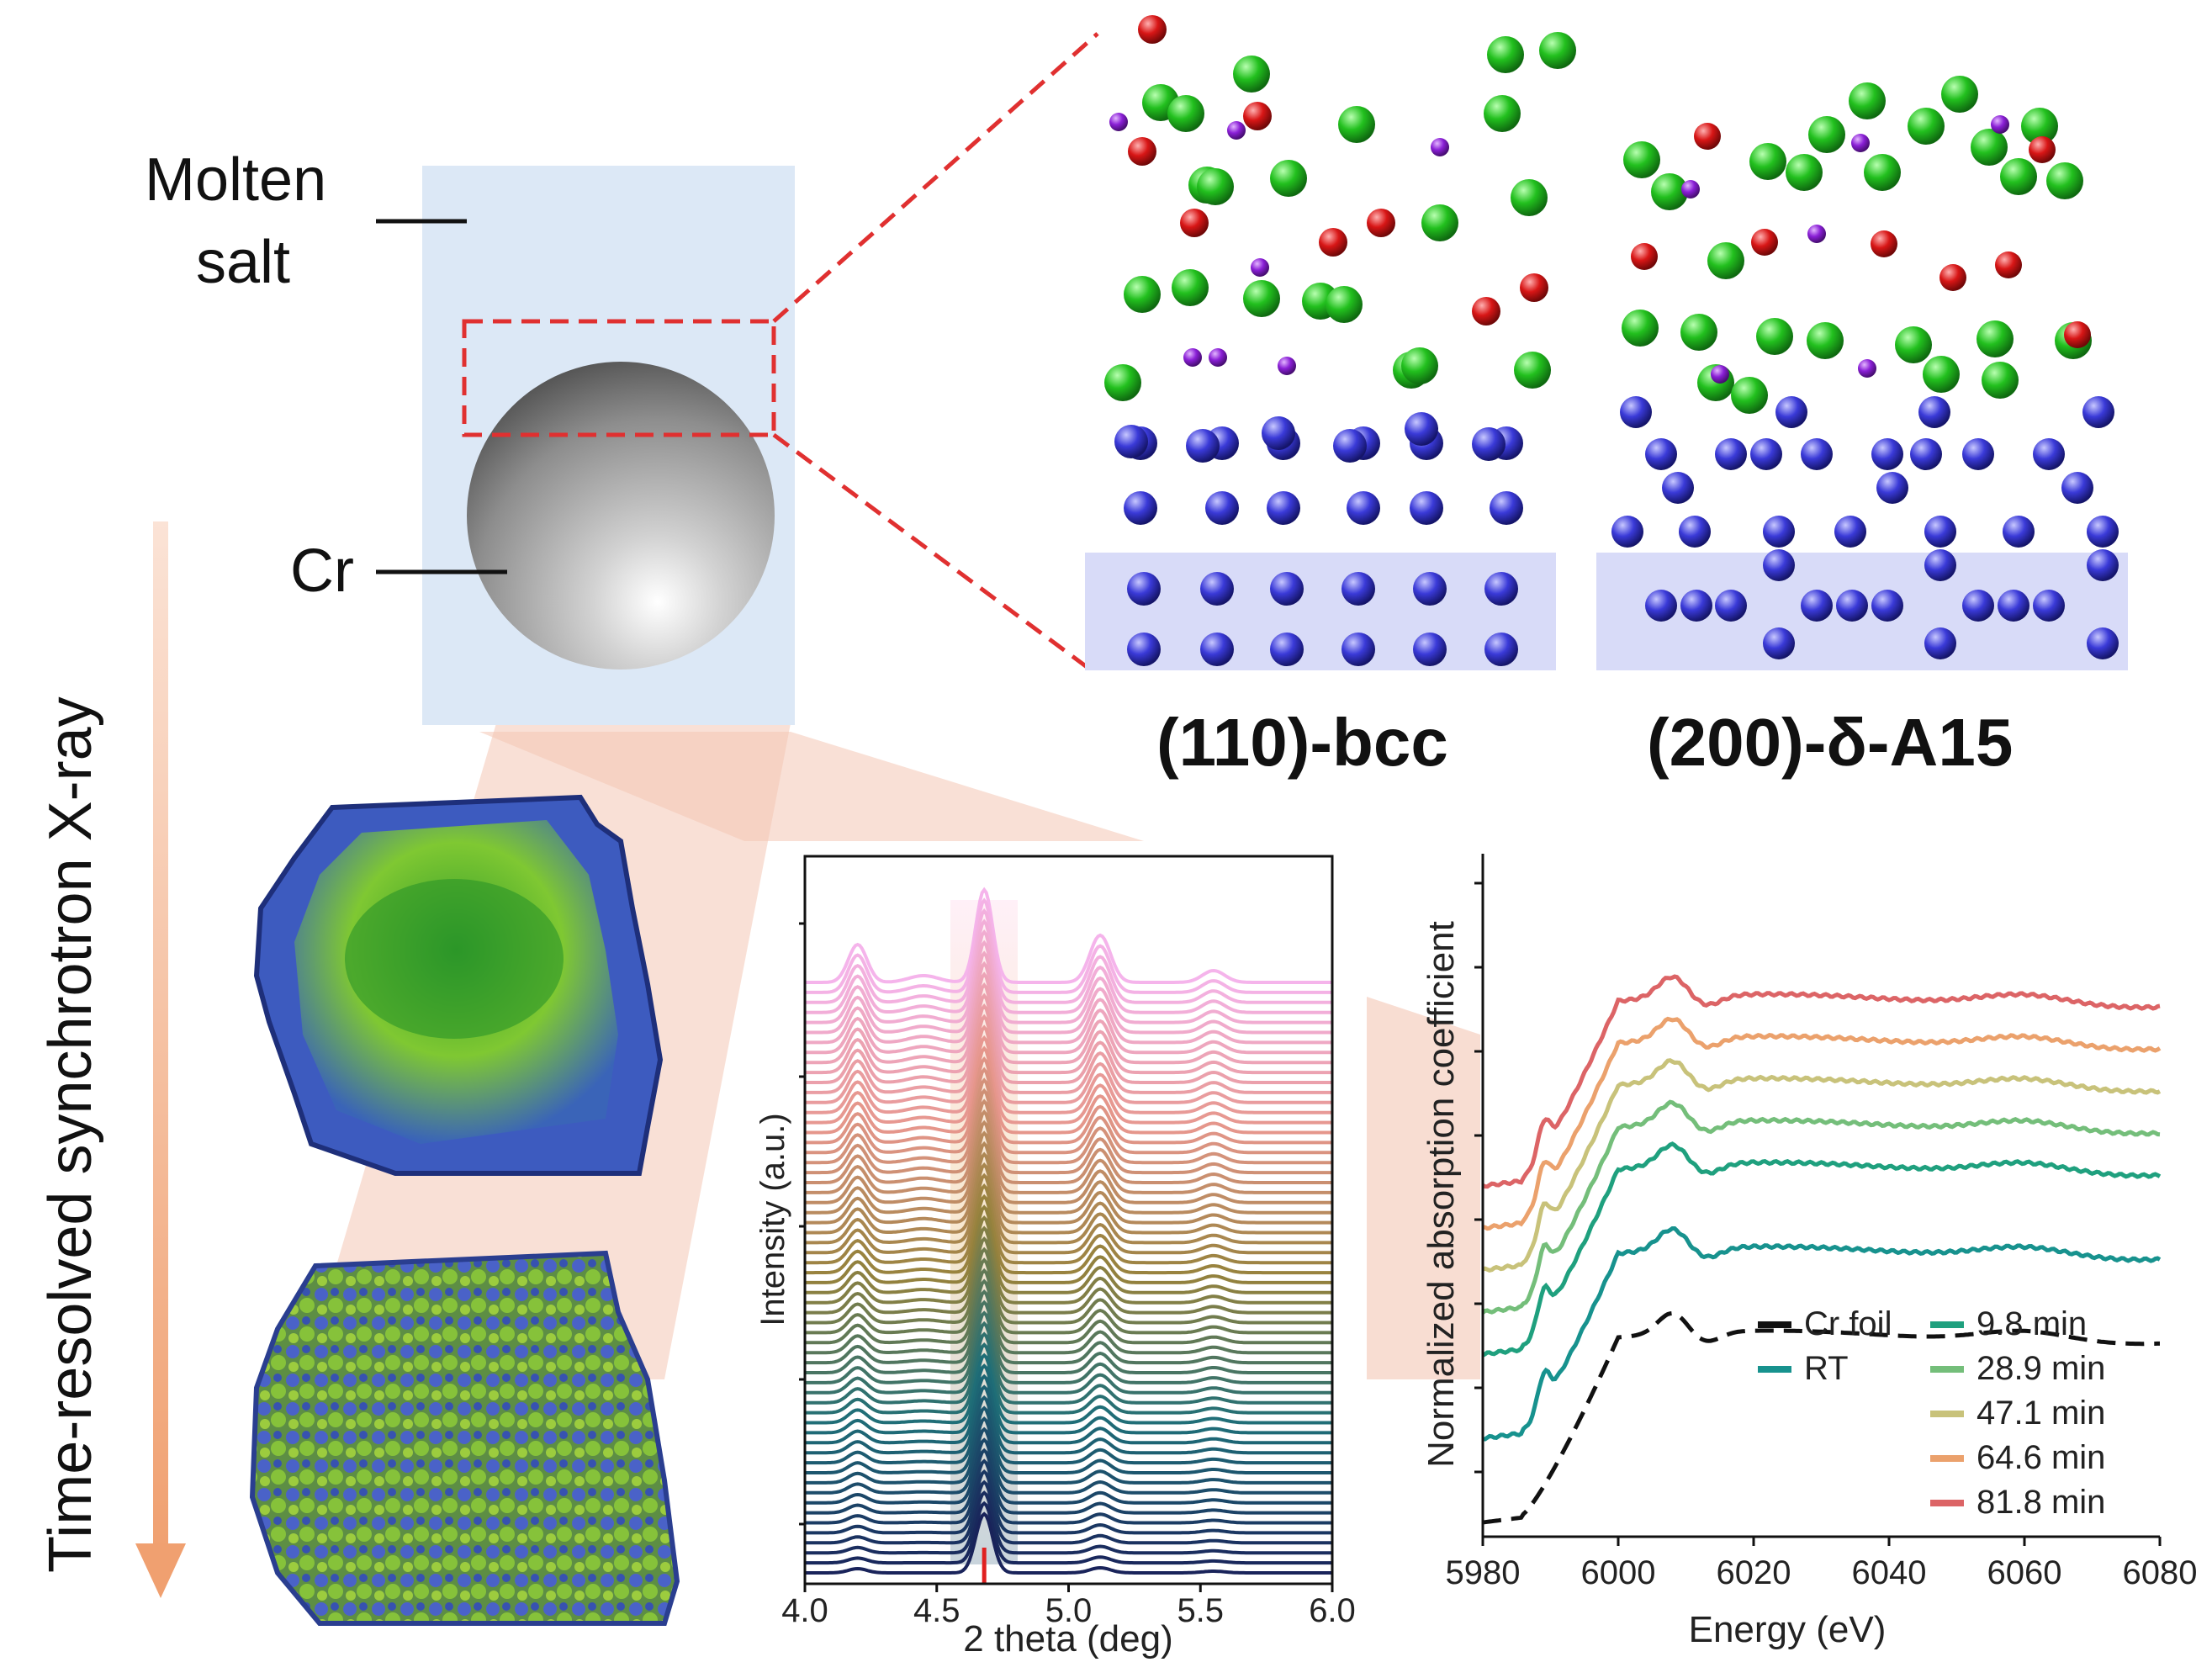 This screenshot has height=1678, width=2212. What do you see at coordinates (1848, 1323) in the screenshot?
I see `legend-label: Cr foil` at bounding box center [1848, 1323].